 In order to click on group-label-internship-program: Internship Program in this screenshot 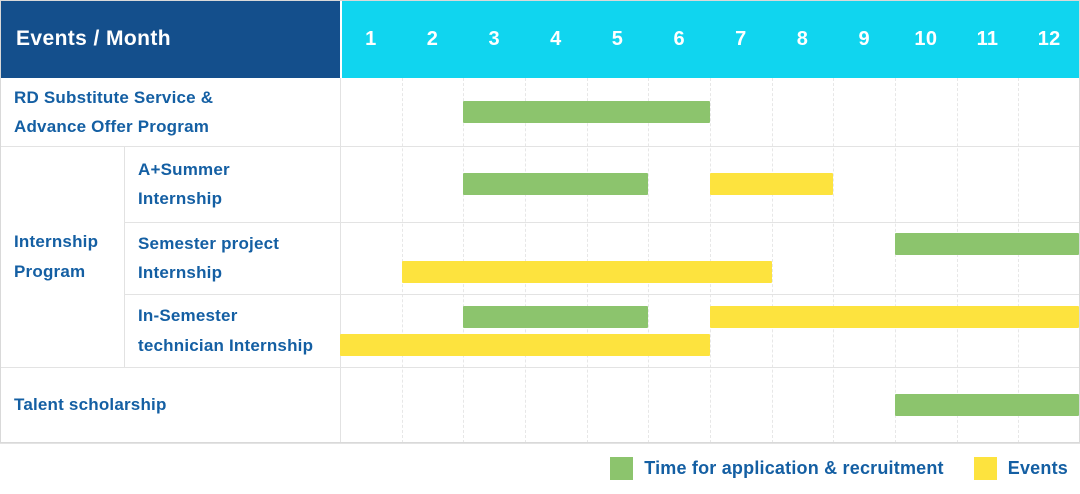, I will do `click(62, 256)`.